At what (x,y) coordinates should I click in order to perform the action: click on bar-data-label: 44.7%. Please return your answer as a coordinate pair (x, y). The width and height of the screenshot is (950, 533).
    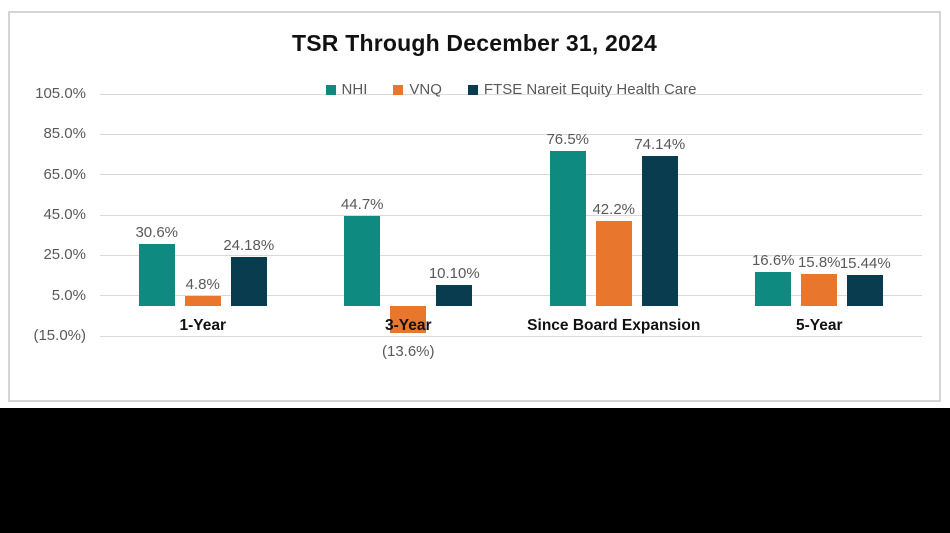
    Looking at the image, I should click on (362, 204).